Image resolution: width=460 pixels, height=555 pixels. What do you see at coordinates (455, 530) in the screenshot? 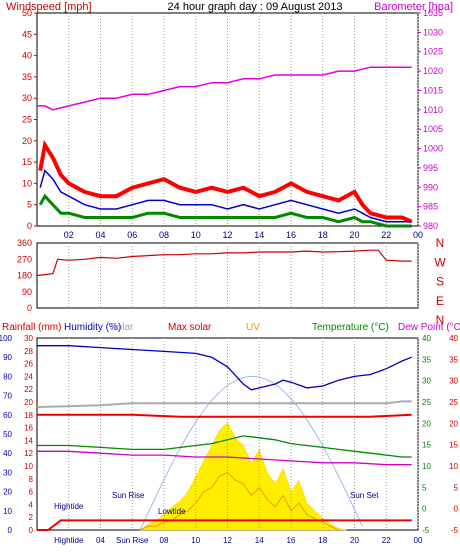
I see `dewpoint-tick-label: -5` at bounding box center [455, 530].